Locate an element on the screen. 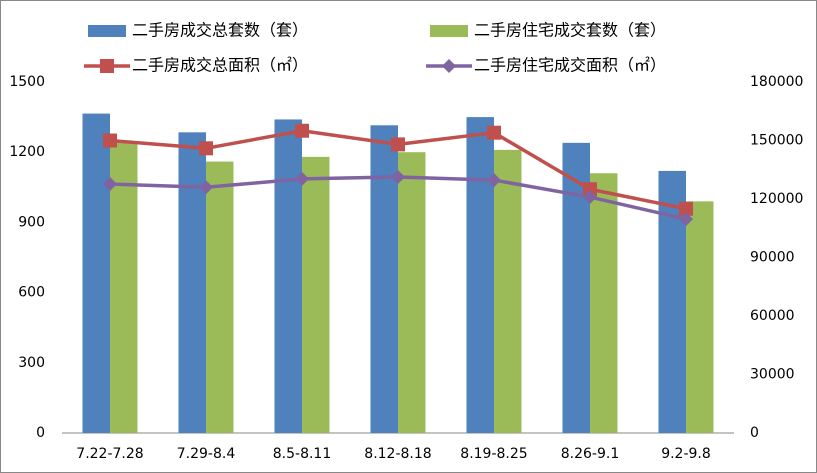  x-tick-label: 9.2-9.8 is located at coordinates (686, 454).